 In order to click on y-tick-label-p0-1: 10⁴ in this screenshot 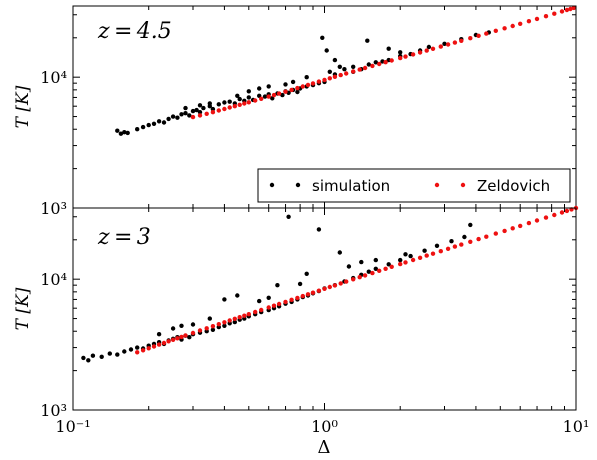, I will do `click(53, 77)`.